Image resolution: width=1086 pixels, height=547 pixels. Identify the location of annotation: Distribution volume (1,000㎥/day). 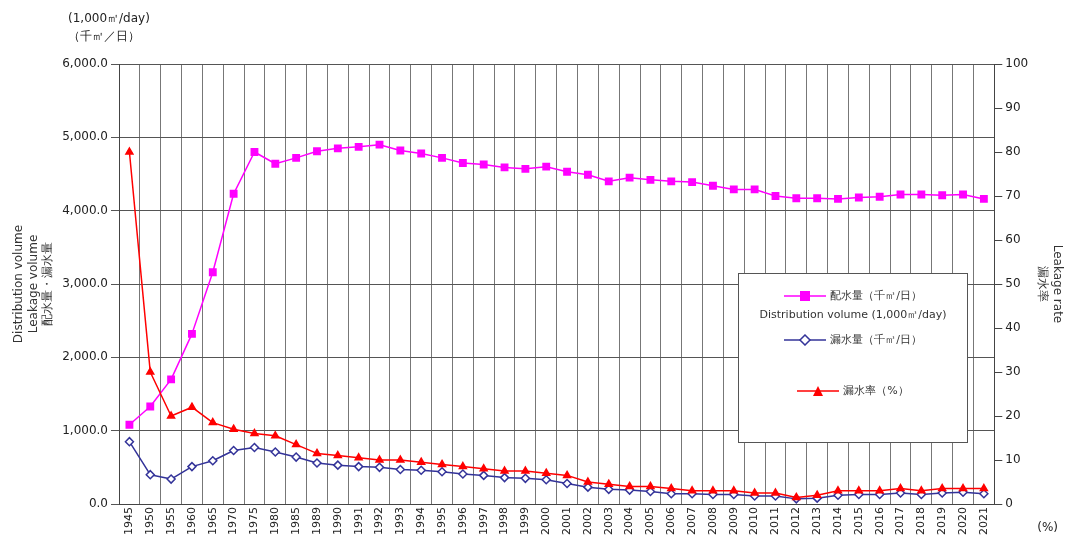
(853, 314).